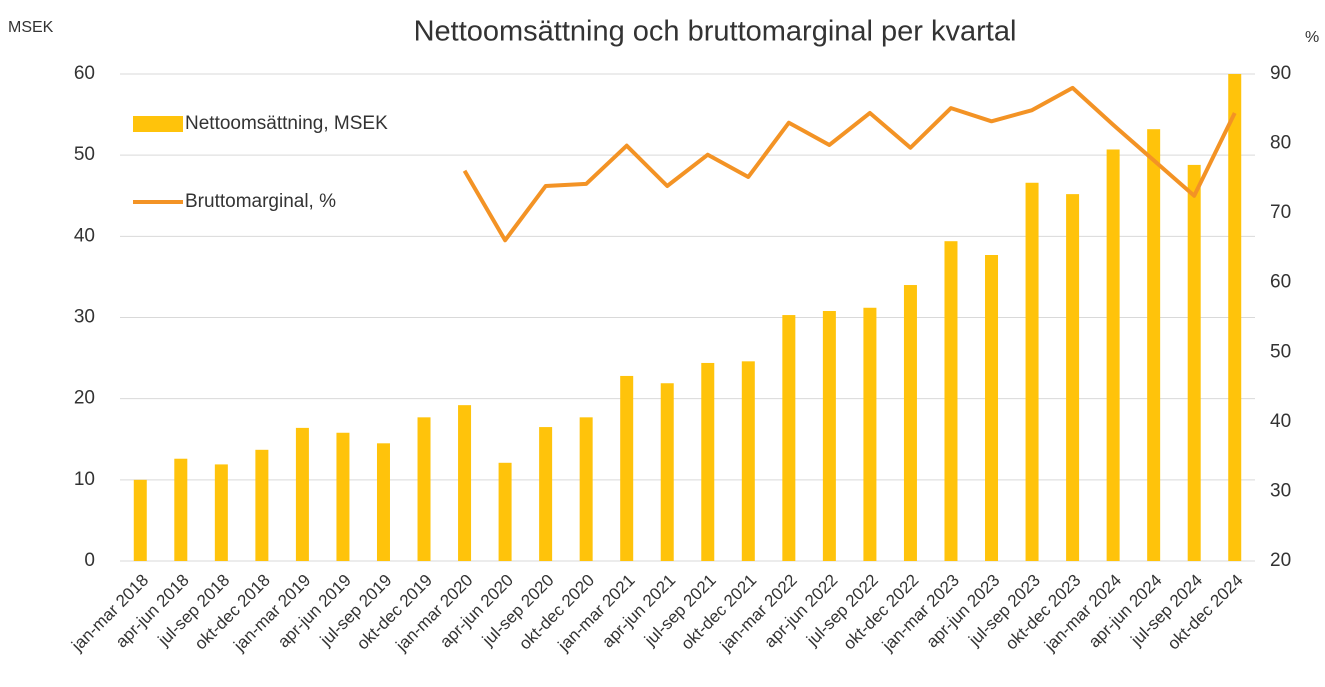 The height and width of the screenshot is (687, 1325). What do you see at coordinates (1280, 212) in the screenshot?
I see `y2-tick-label: 70` at bounding box center [1280, 212].